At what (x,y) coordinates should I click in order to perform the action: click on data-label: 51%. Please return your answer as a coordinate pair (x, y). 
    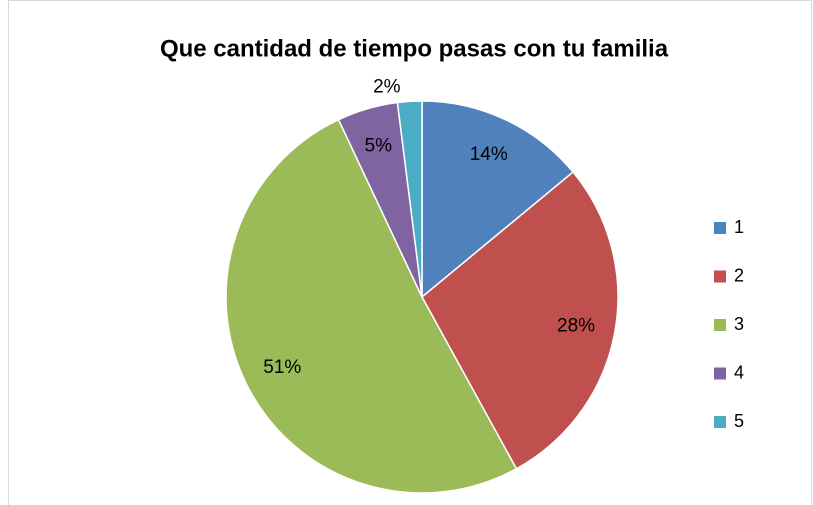
    Looking at the image, I should click on (282, 367).